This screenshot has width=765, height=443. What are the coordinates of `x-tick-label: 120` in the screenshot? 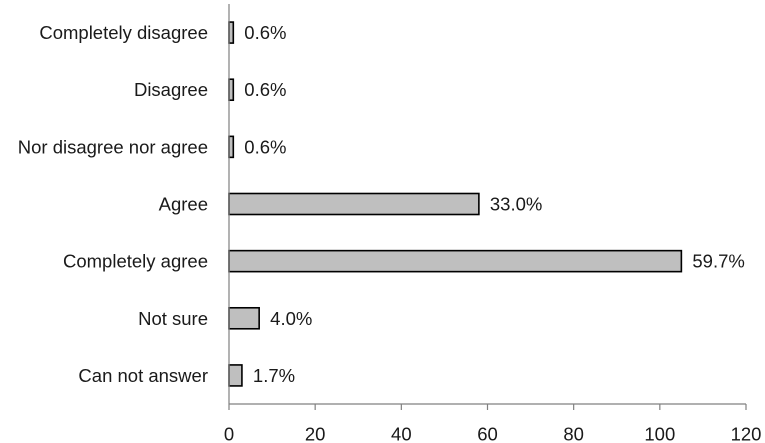 It's located at (746, 433).